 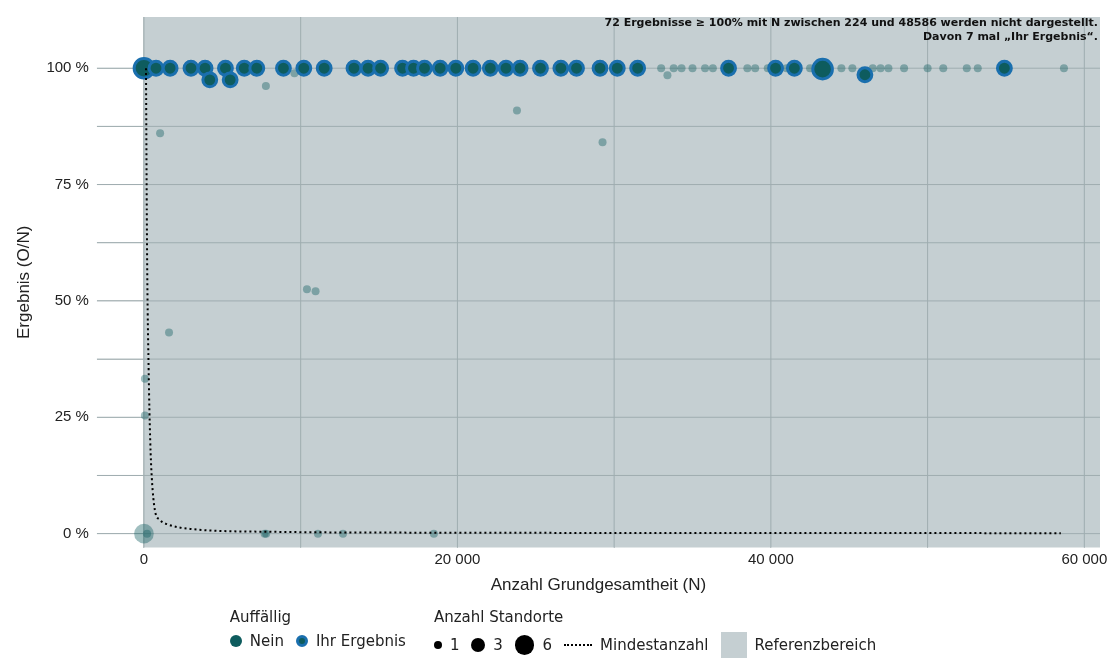 I want to click on legend-label: 6, so click(x=547, y=645).